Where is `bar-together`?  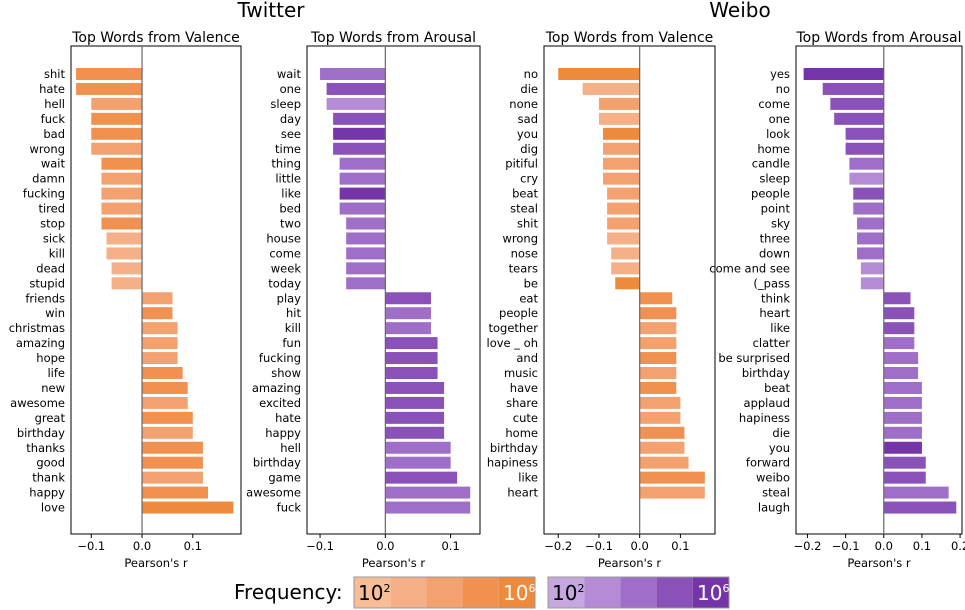 bar-together is located at coordinates (658, 328).